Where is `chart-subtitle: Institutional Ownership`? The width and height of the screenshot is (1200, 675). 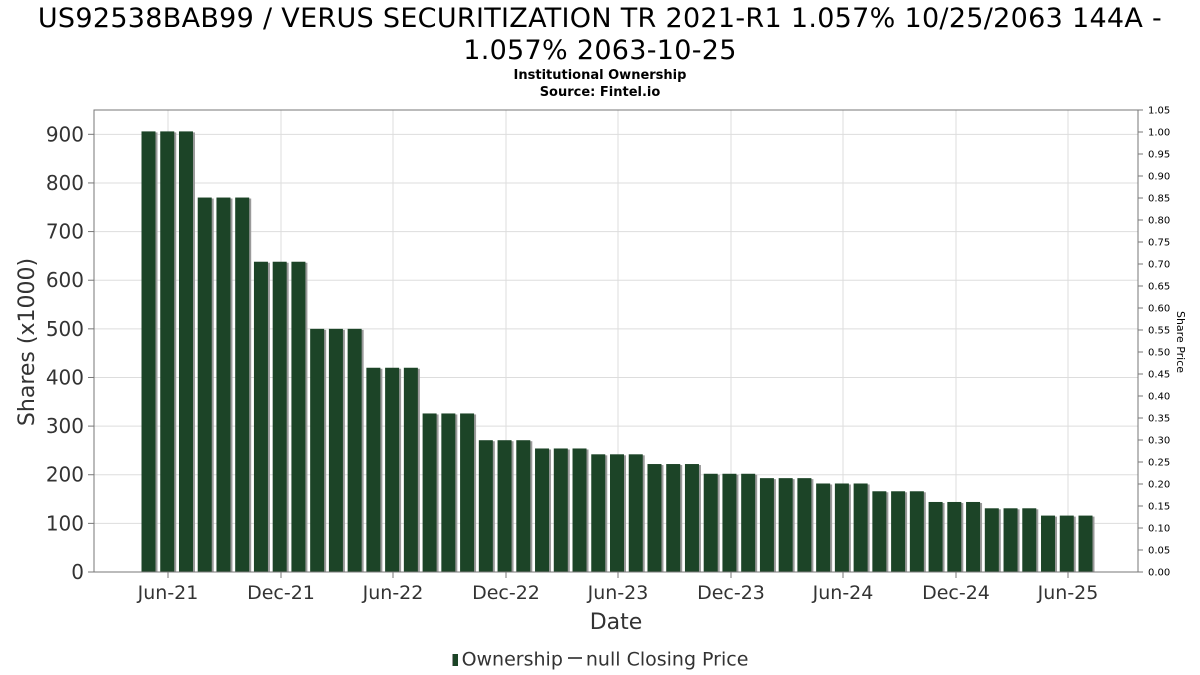
chart-subtitle: Institutional Ownership is located at coordinates (600, 75).